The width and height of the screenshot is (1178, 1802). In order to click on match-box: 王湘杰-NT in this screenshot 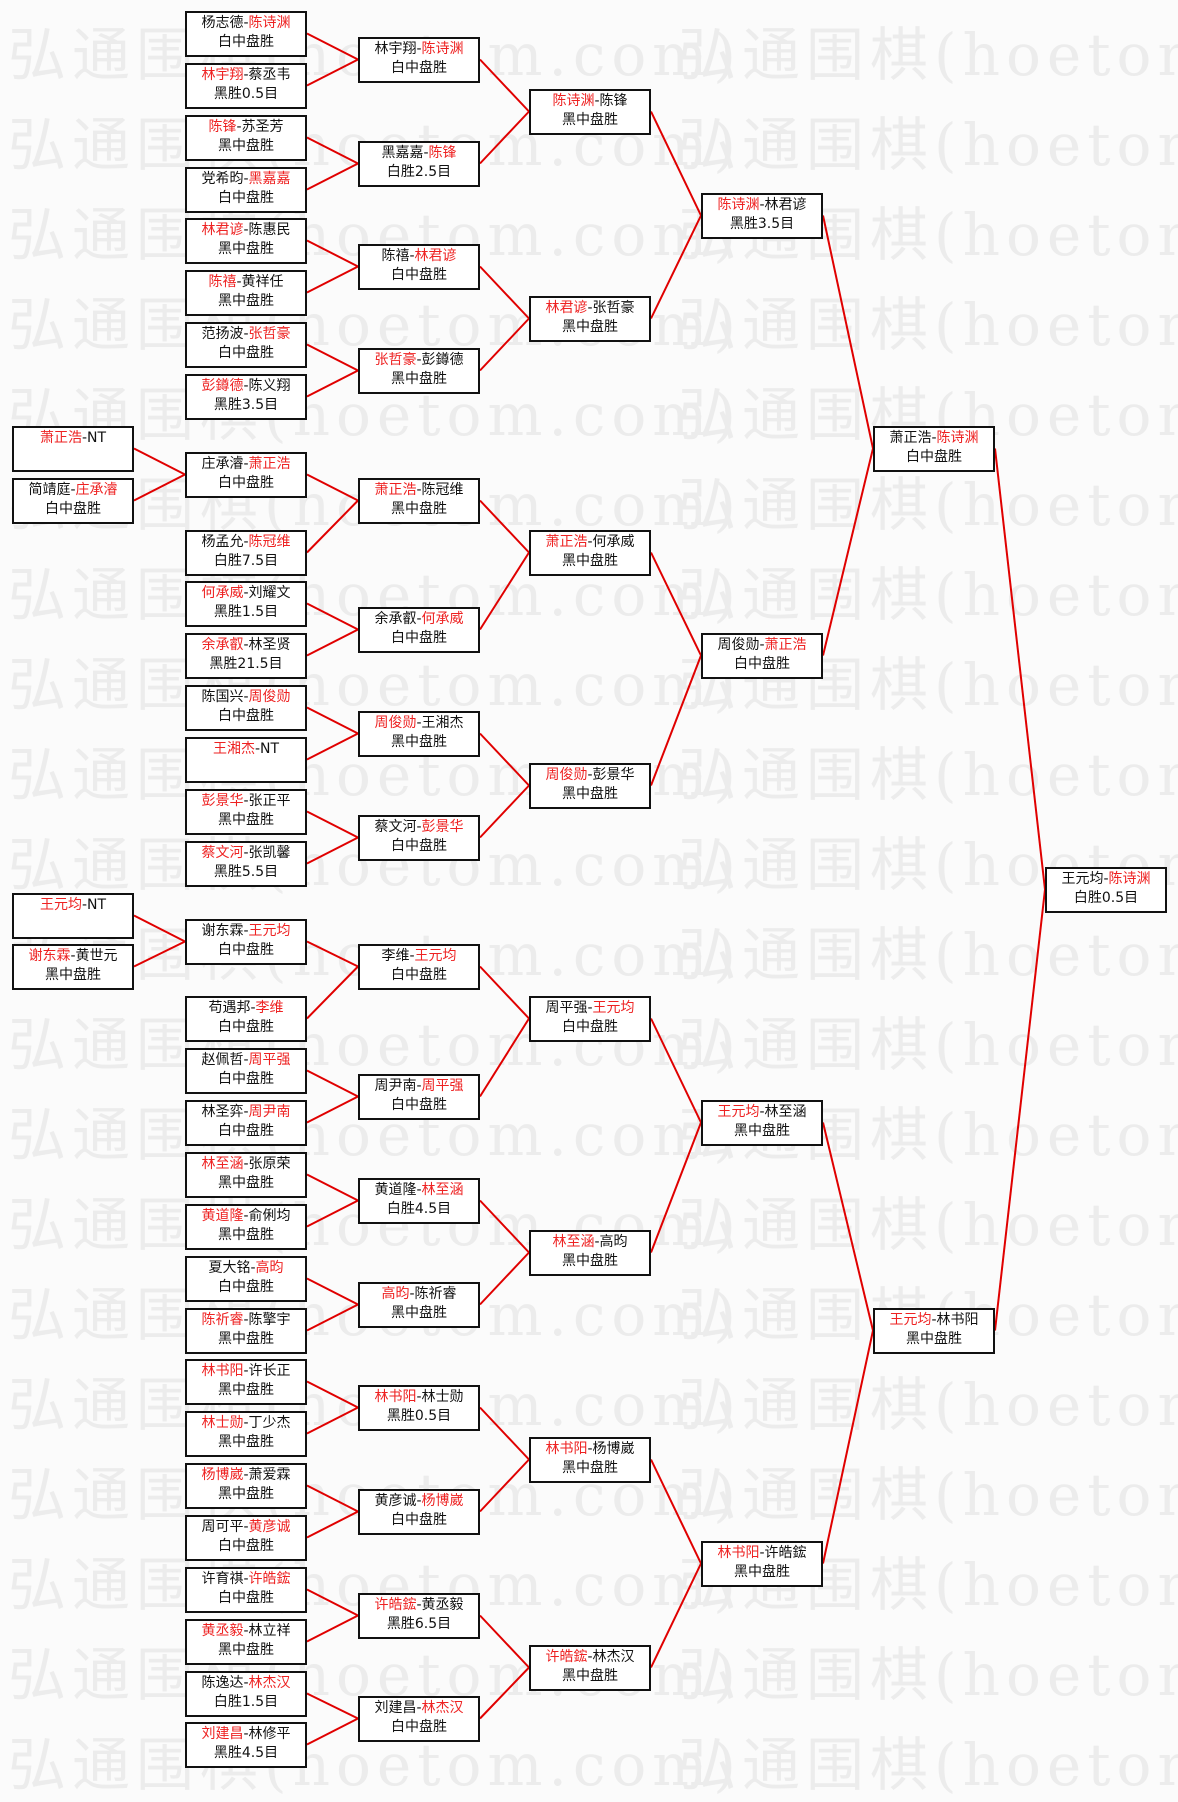, I will do `click(246, 760)`.